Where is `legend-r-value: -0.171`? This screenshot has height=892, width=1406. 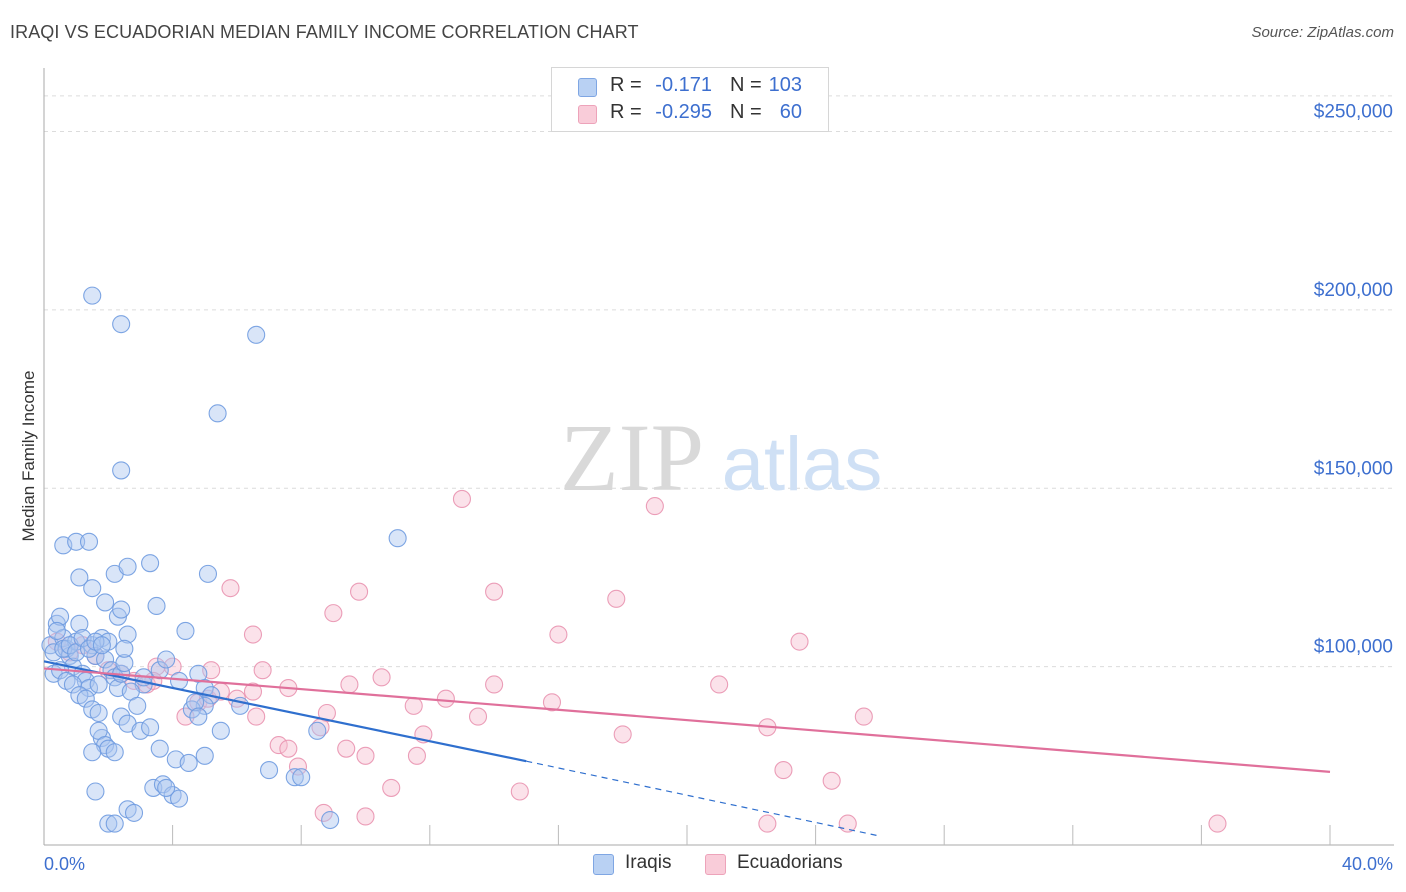
legend-r-value: -0.171 is located at coordinates (683, 85).